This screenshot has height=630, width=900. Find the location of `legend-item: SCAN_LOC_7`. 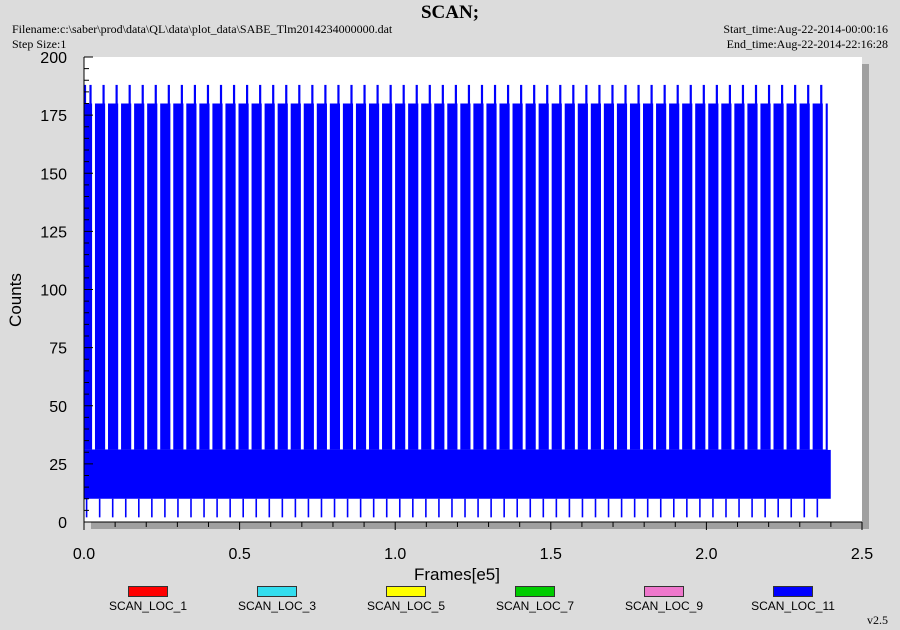

legend-item: SCAN_LOC_7 is located at coordinates (535, 599).